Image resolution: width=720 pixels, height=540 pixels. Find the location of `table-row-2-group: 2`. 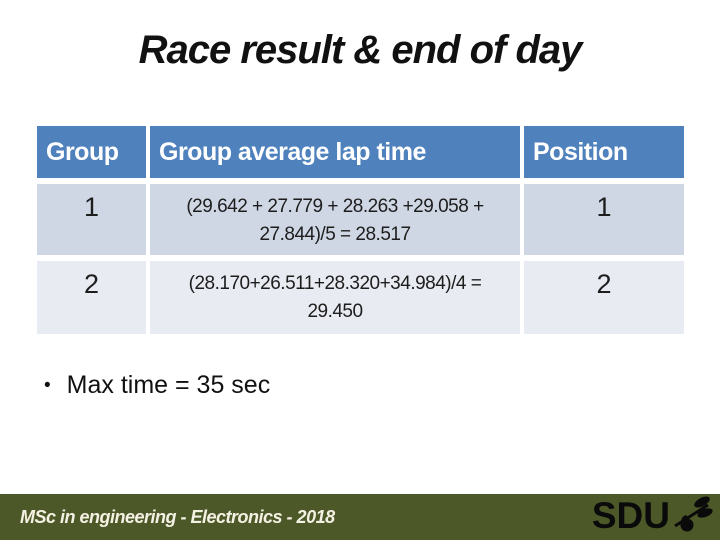

table-row-2-group: 2 is located at coordinates (91, 297).